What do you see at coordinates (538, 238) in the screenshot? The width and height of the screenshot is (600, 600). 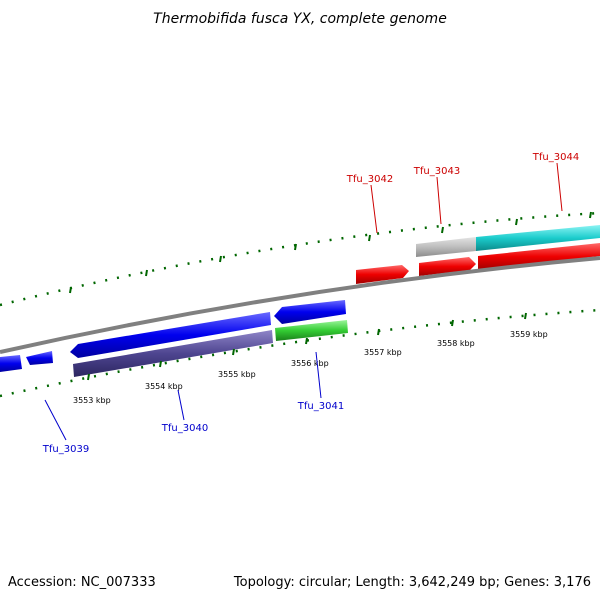 I see `gene-bar-cyan` at bounding box center [538, 238].